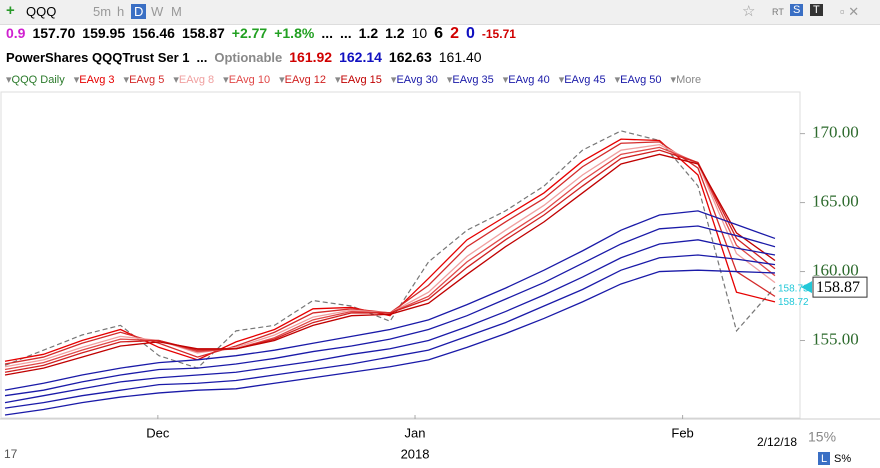 The height and width of the screenshot is (468, 880). I want to click on y-tick-label: 155.00, so click(835, 338).